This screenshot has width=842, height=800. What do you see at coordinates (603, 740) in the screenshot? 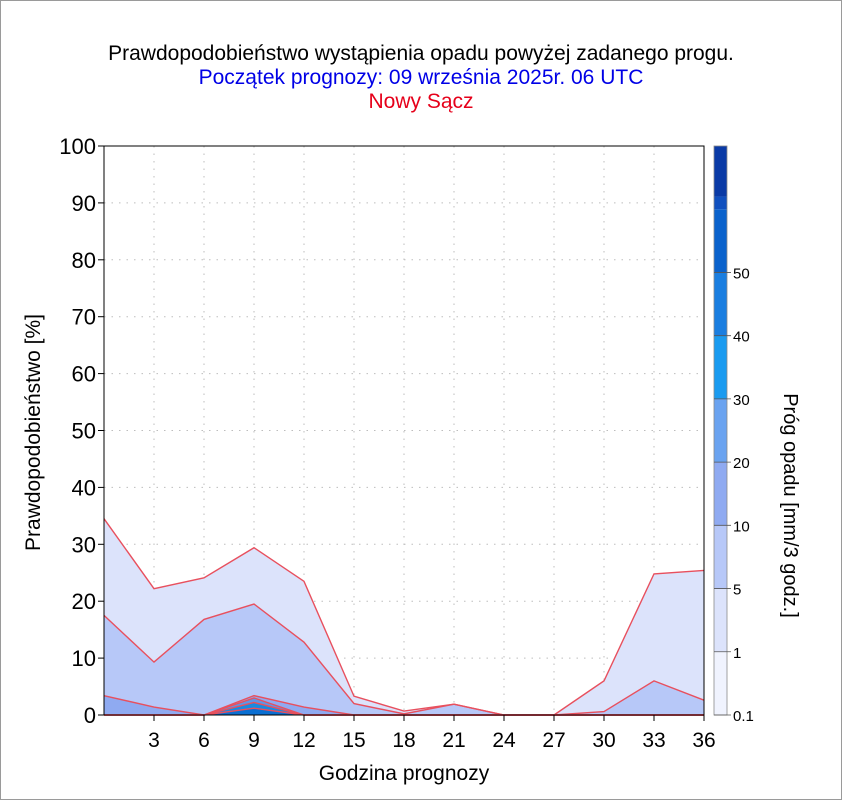
I see `x-tick-label: 30` at bounding box center [603, 740].